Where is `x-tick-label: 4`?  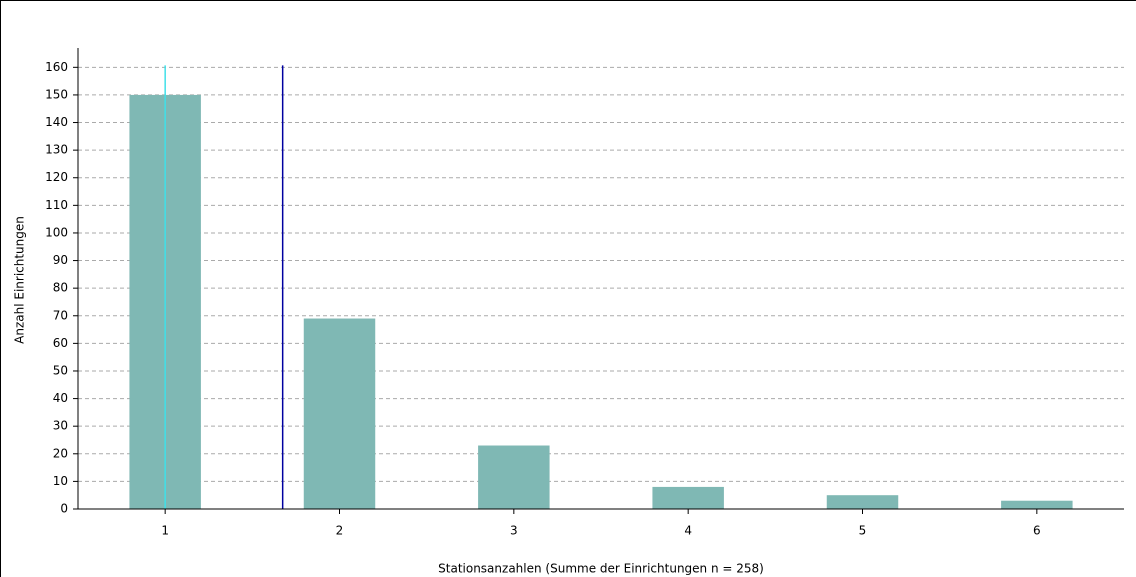 x-tick-label: 4 is located at coordinates (688, 531).